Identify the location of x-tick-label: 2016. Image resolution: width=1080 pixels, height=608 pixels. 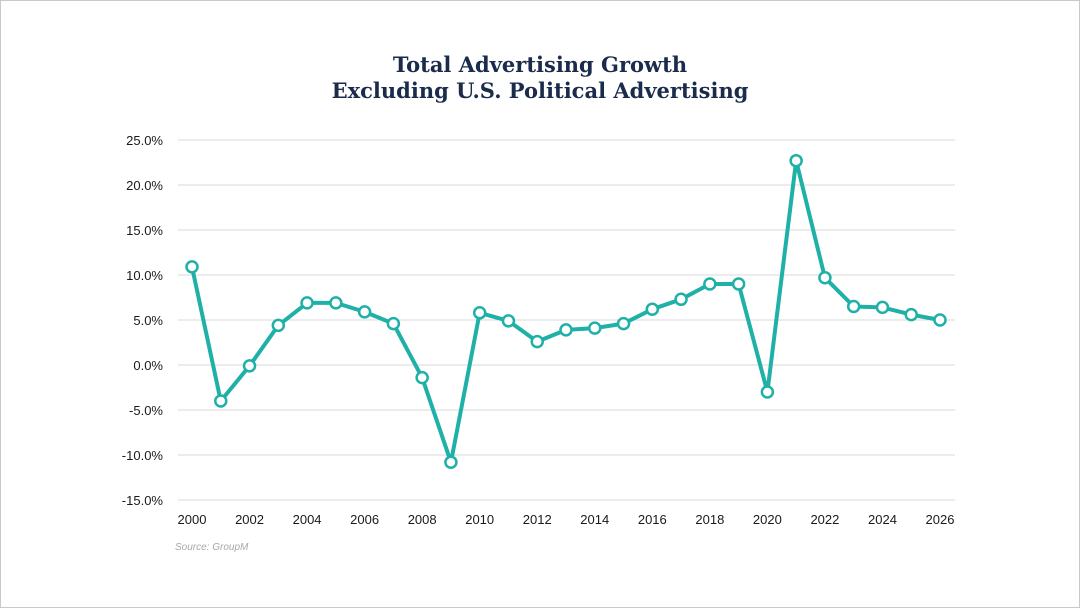
(652, 519).